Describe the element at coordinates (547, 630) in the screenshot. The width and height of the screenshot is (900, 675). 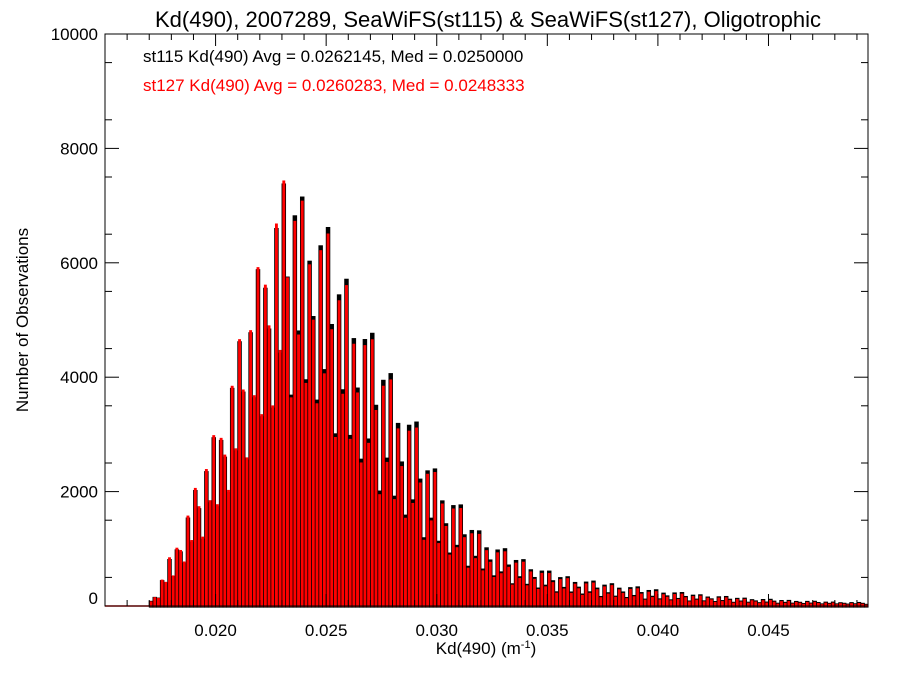
I see `x-tick-label: 0.035` at that location.